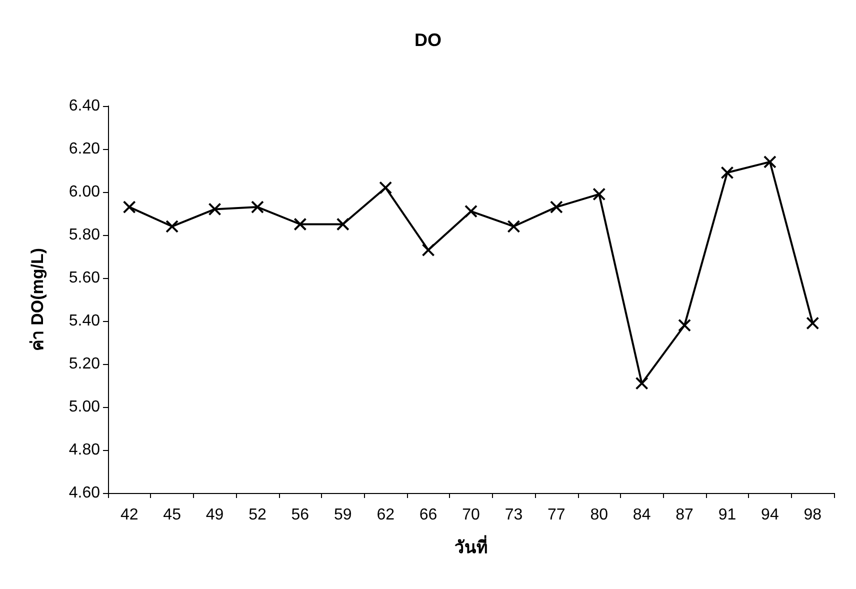  Describe the element at coordinates (257, 515) in the screenshot. I see `x-tick-label: 52` at that location.